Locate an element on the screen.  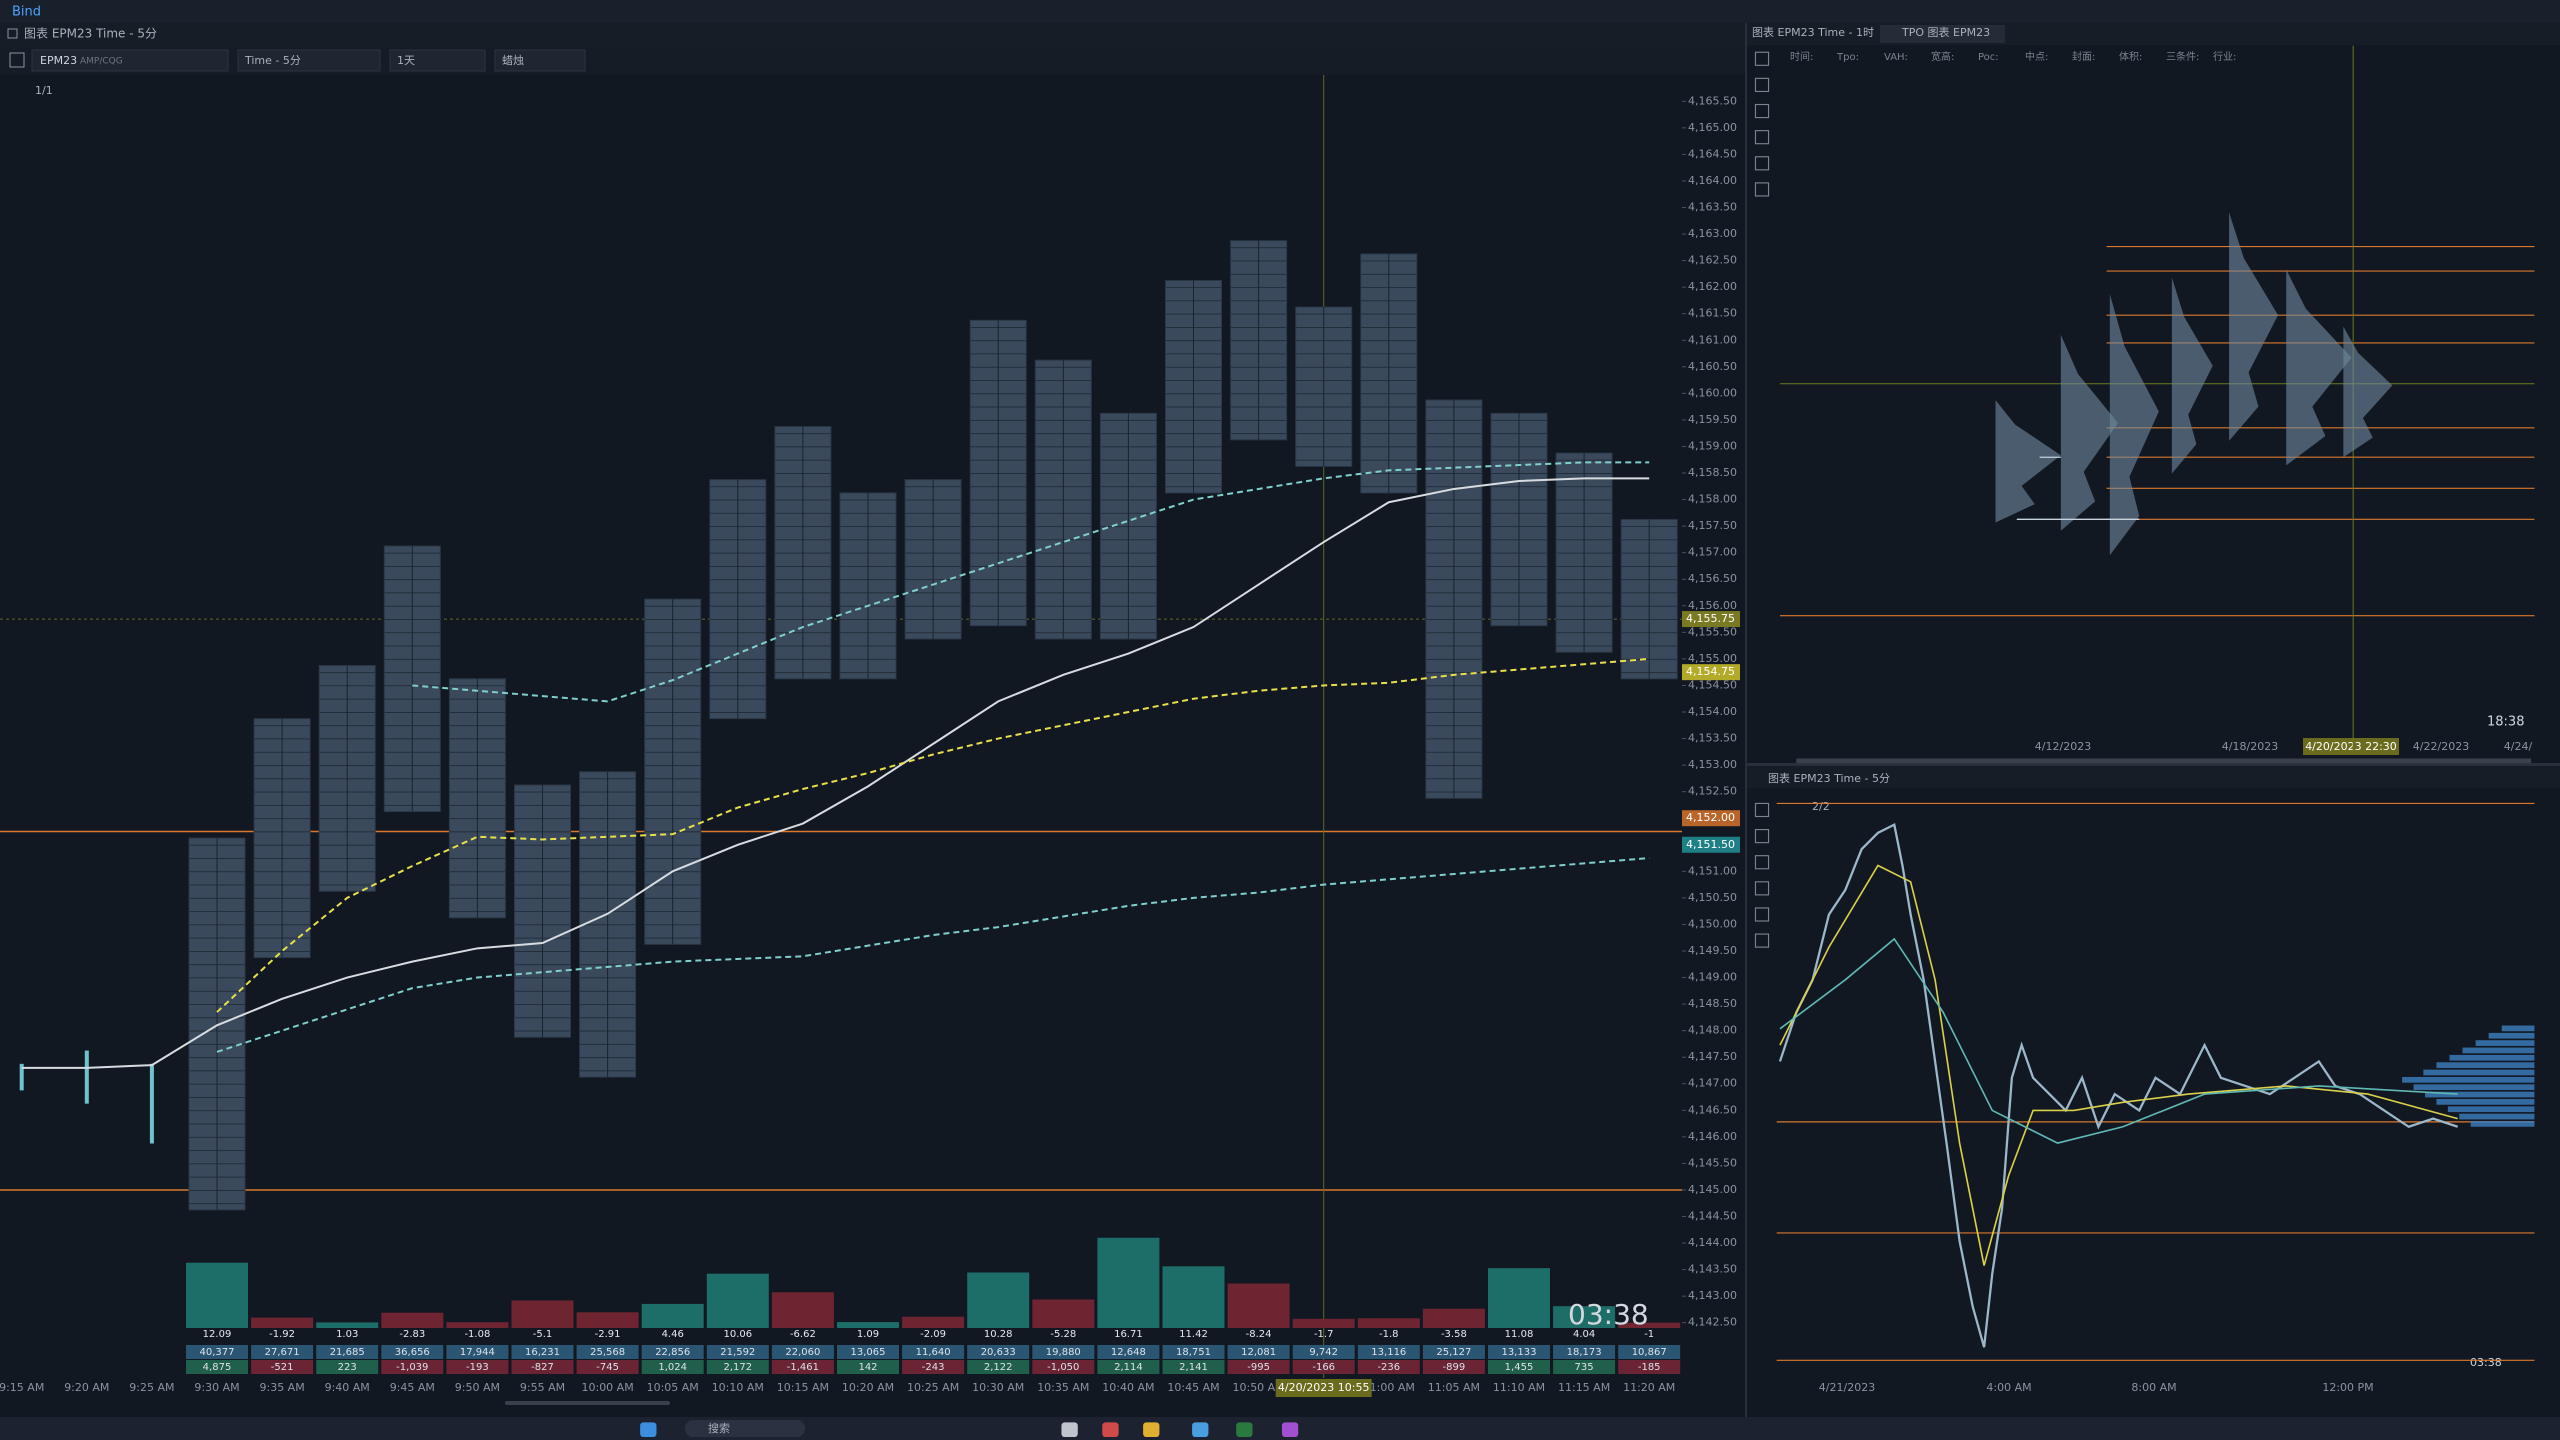
tab-icon is located at coordinates (12, 33).